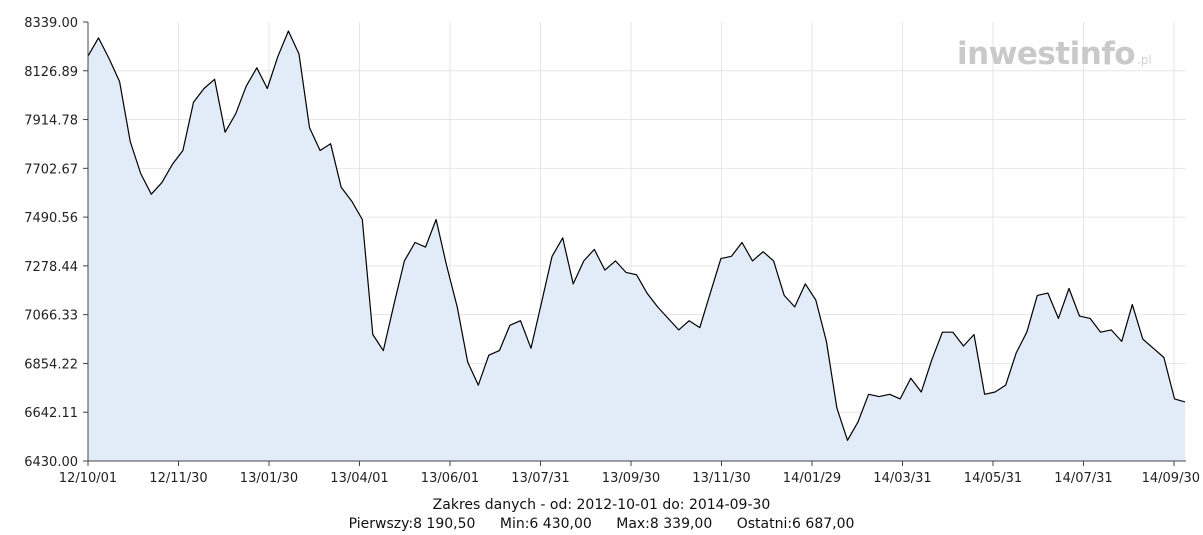 The width and height of the screenshot is (1203, 535). What do you see at coordinates (178, 478) in the screenshot?
I see `x-tick-label: 12/11/30` at bounding box center [178, 478].